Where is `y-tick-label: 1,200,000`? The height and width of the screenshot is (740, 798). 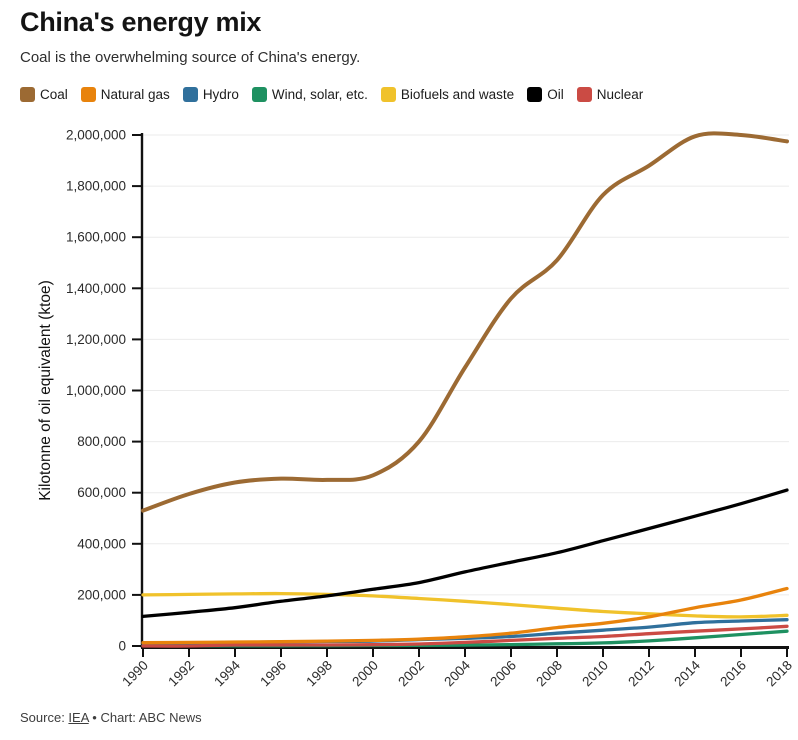
y-tick-label: 1,200,000 is located at coordinates (96, 339).